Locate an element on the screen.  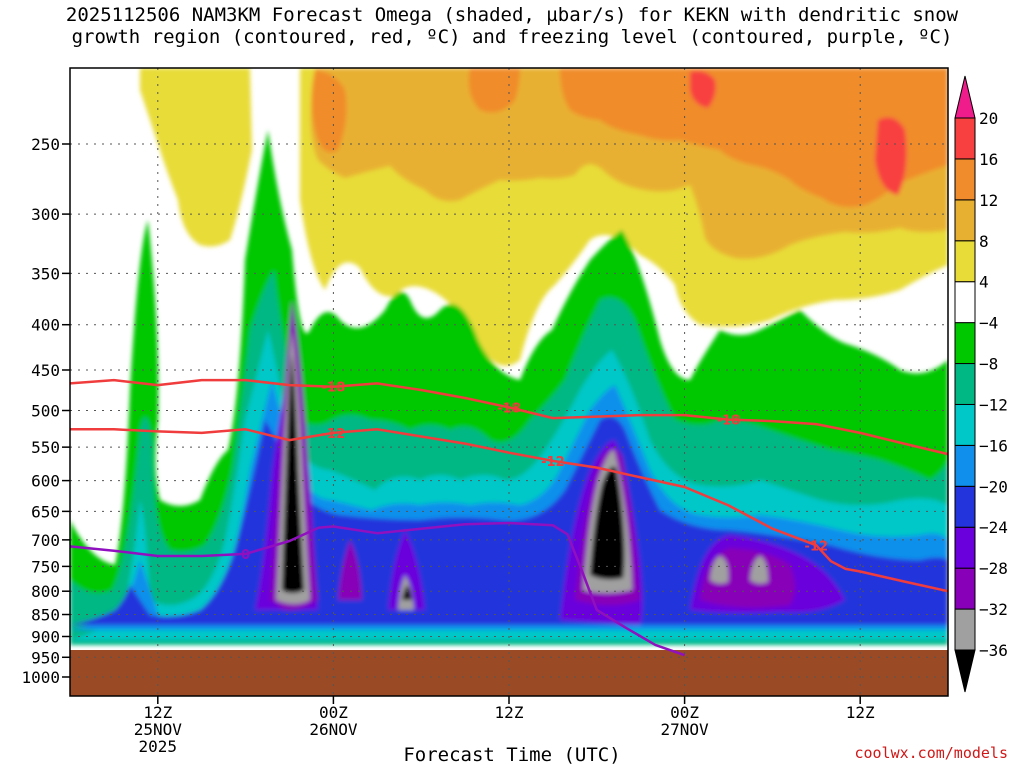
omega-region-neg32-d is located at coordinates (719, 570).